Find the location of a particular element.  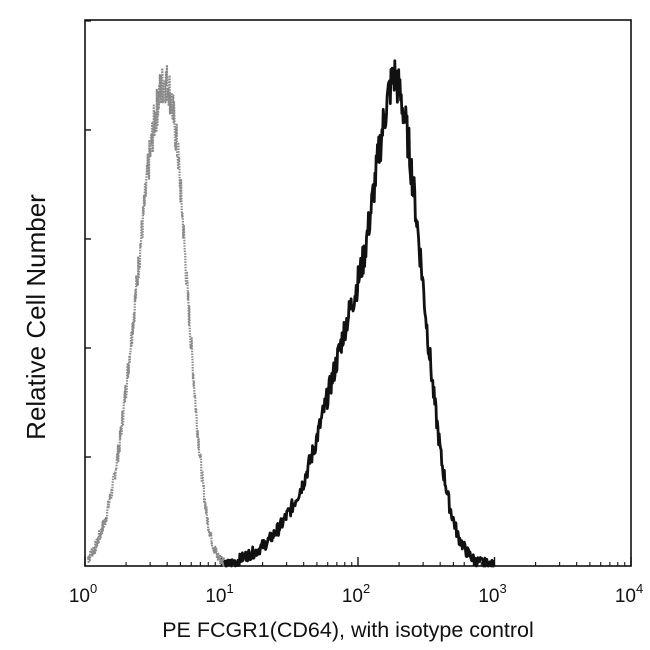

x-tick-label: 10⁴ is located at coordinates (629, 594).